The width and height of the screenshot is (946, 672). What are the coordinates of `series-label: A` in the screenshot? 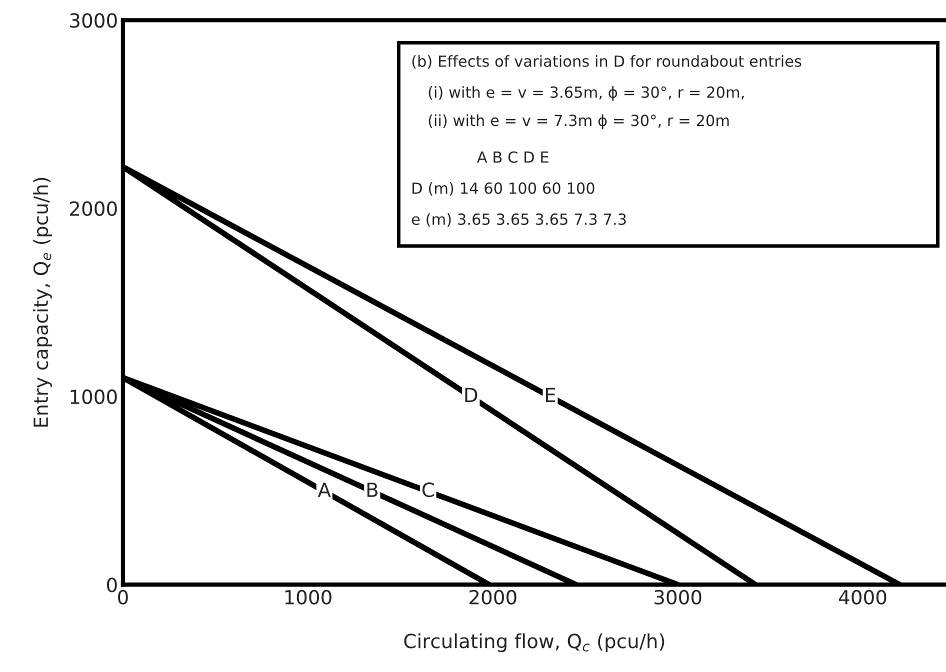 It's located at (324, 489).